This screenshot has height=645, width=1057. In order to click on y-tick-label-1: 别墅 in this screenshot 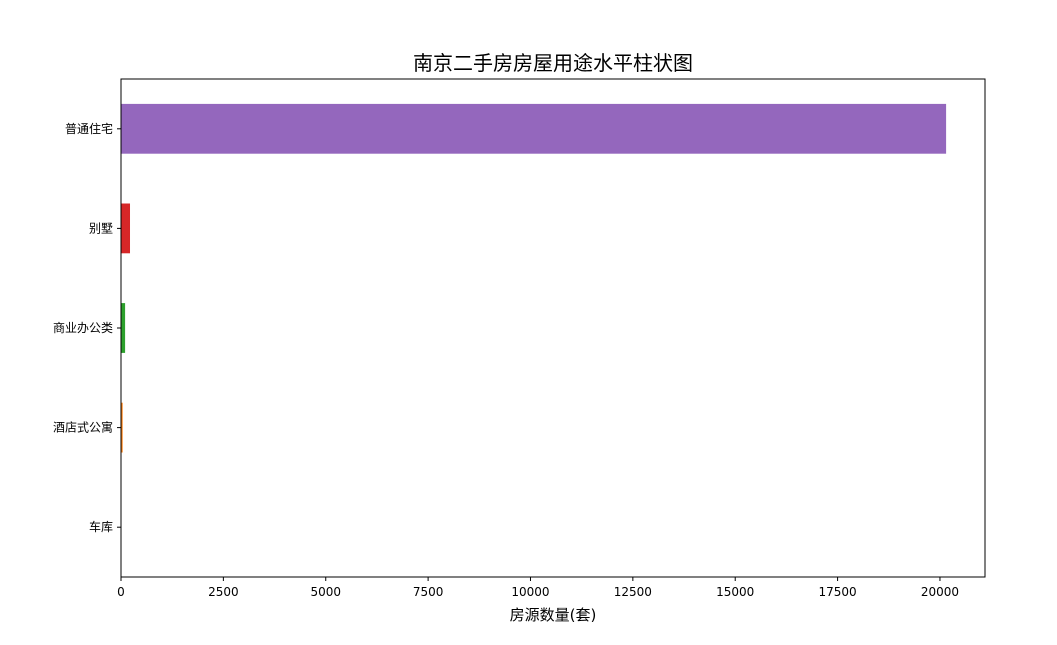, I will do `click(101, 228)`.